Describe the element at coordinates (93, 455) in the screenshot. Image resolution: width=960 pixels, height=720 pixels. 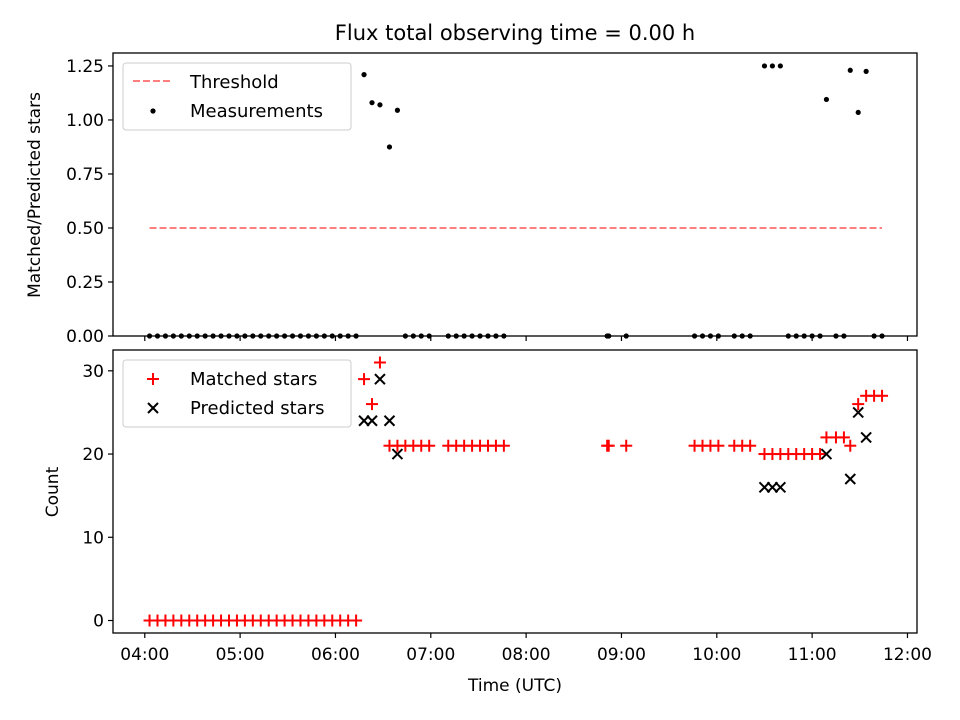
I see `bottom-y-tick-label-2: 20` at that location.